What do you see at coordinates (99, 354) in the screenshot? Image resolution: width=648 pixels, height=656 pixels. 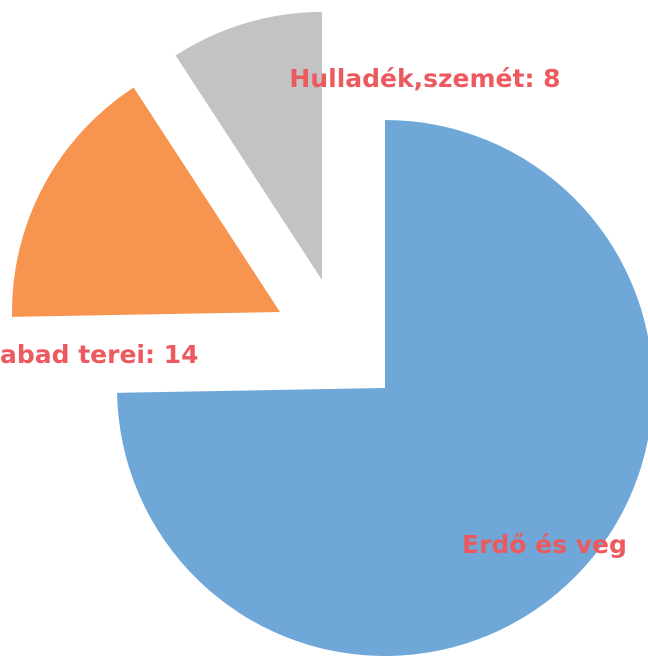 I see `slice-label: abad terei: 14` at bounding box center [99, 354].